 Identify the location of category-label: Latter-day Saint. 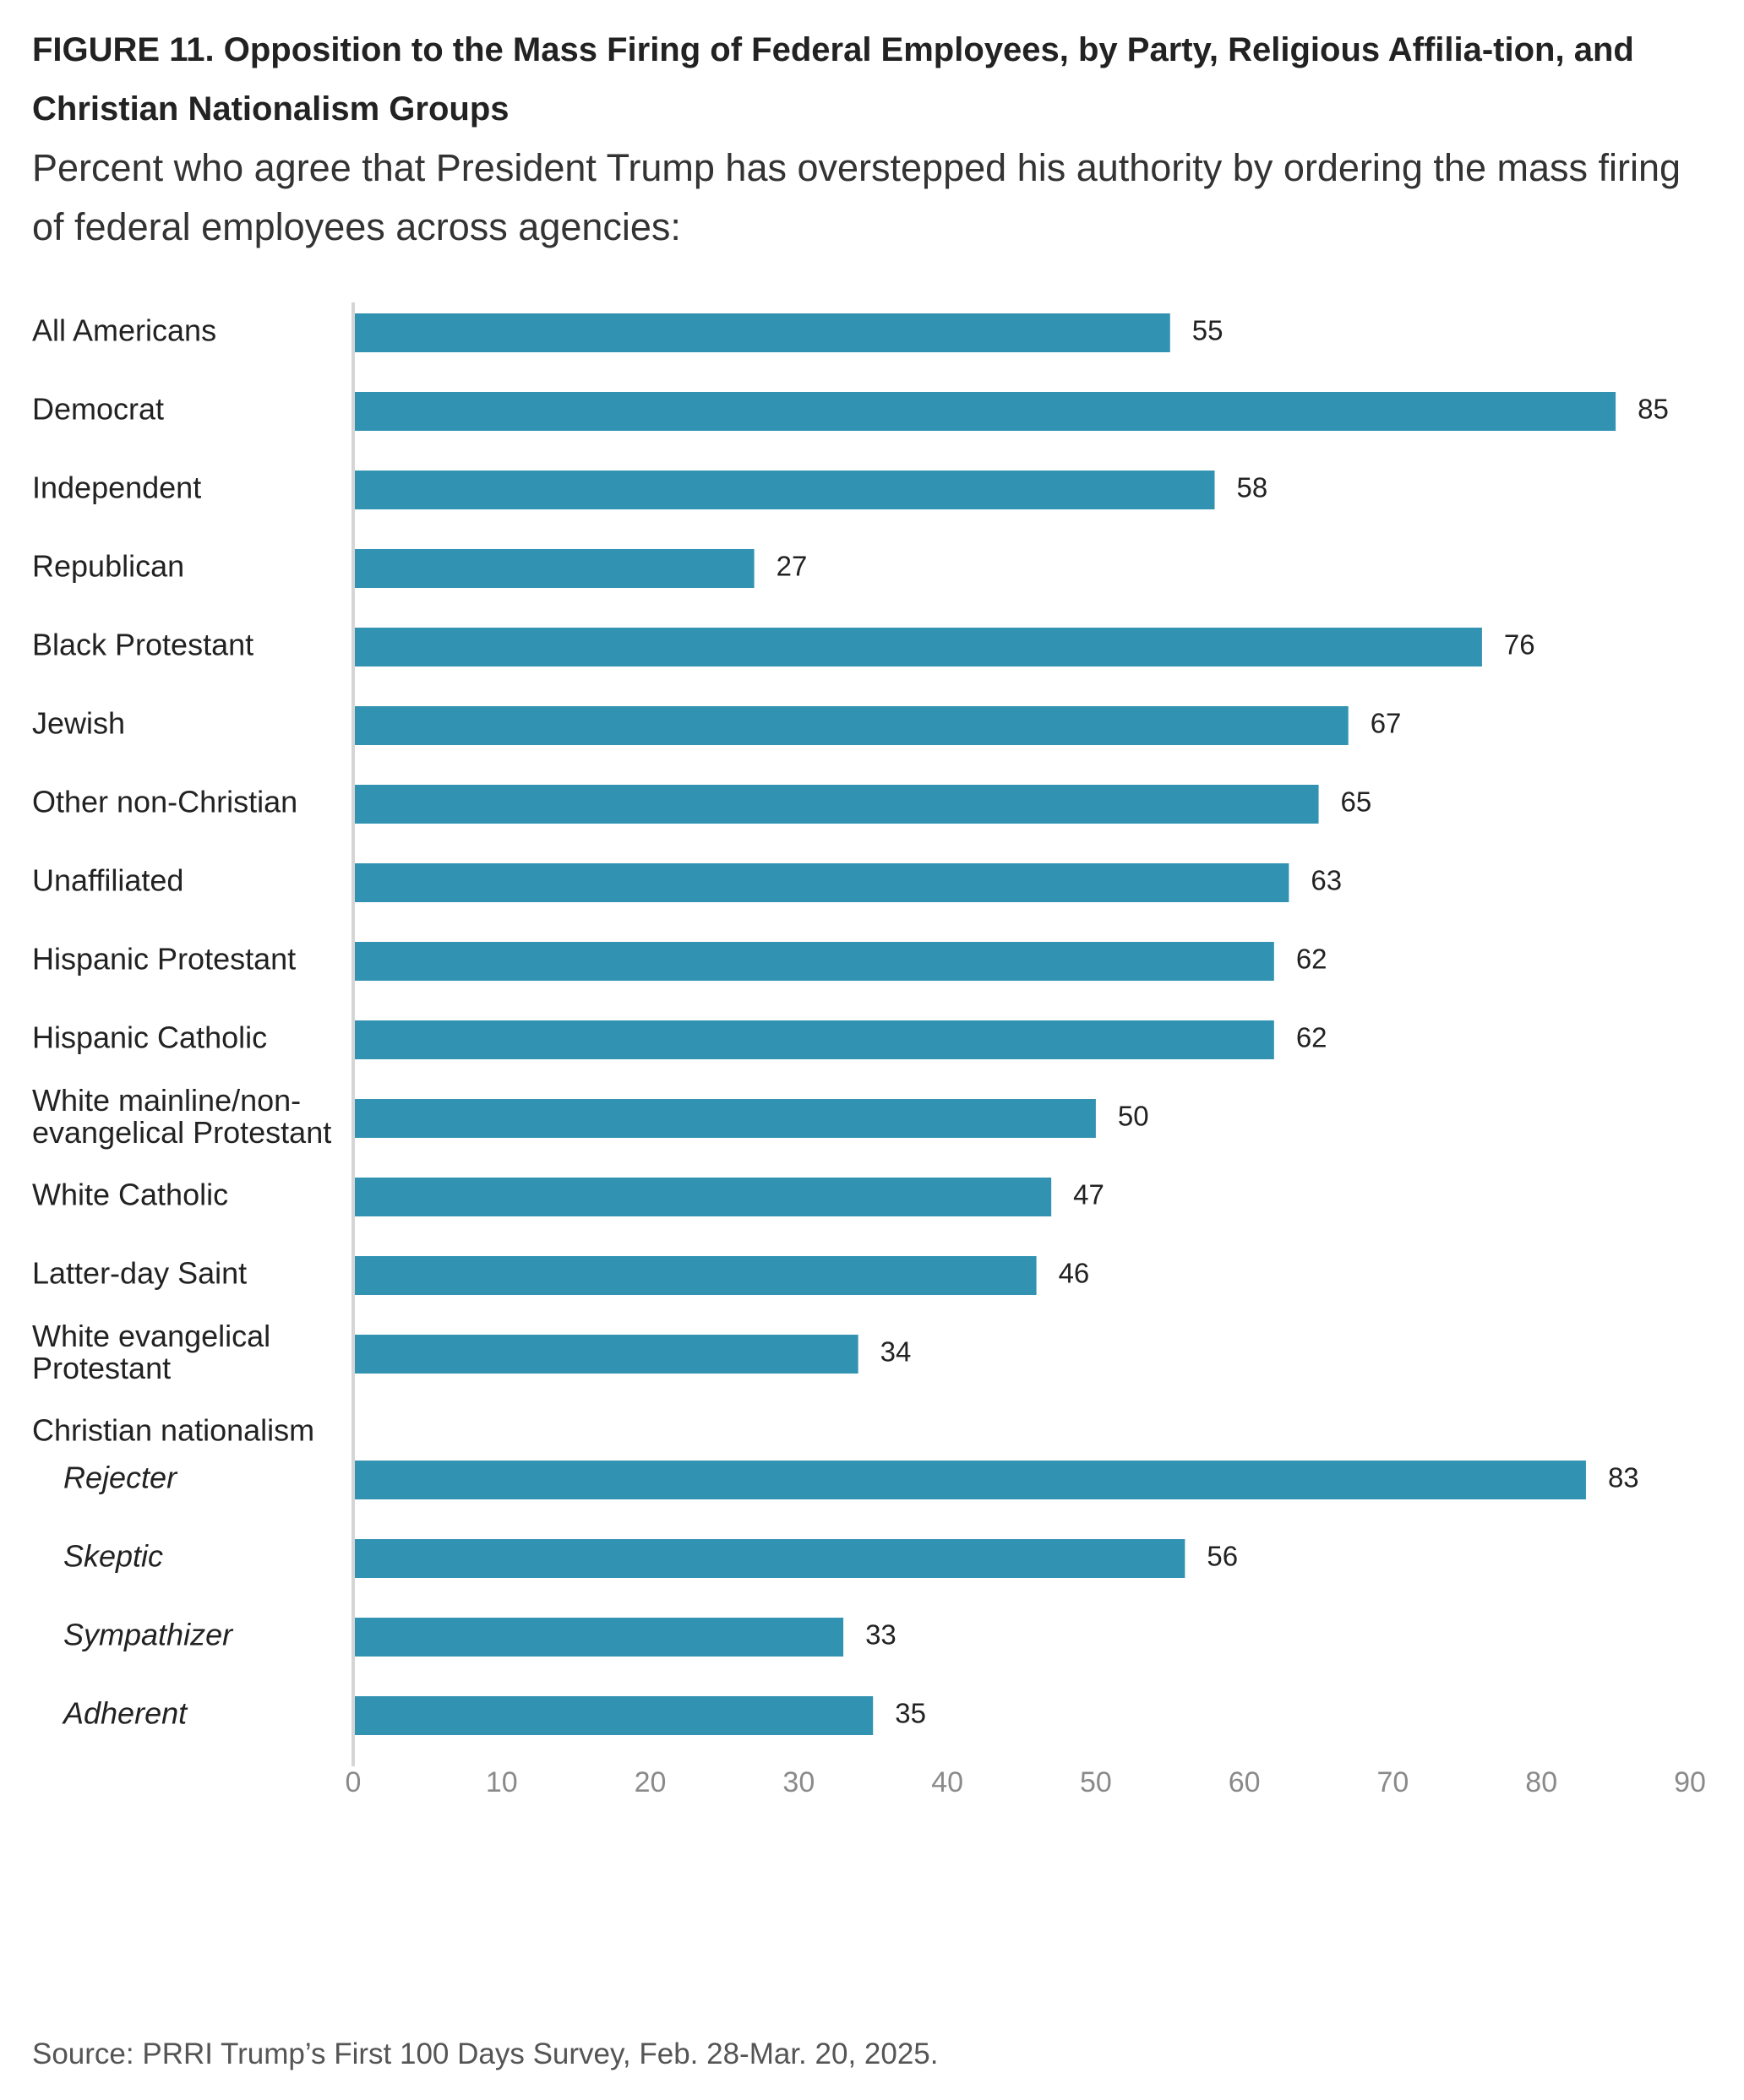
(139, 1273).